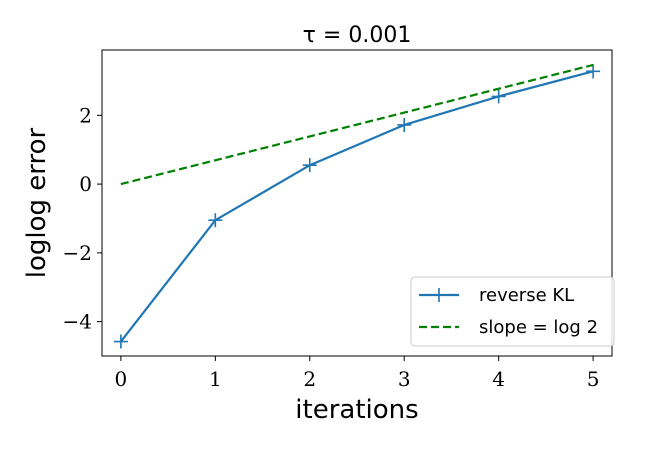 Image resolution: width=650 pixels, height=450 pixels. Describe the element at coordinates (121, 379) in the screenshot. I see `x-tick-label: 0` at that location.